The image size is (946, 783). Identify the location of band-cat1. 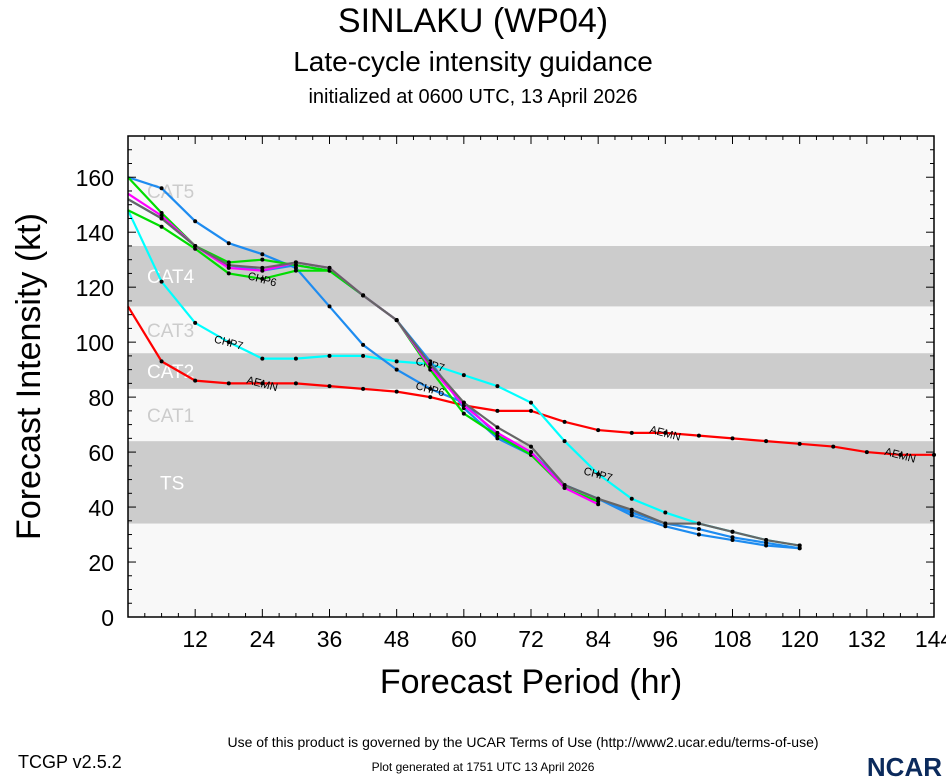
(531, 415).